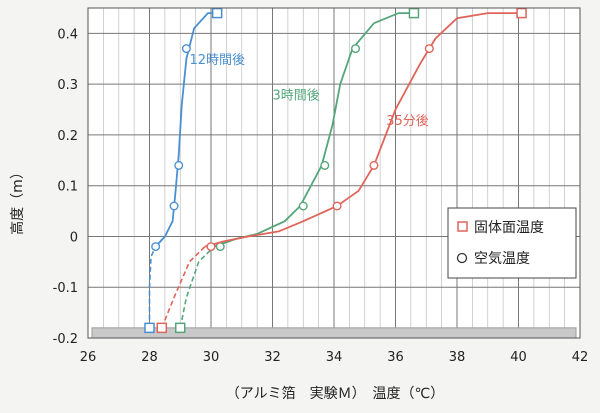 The width and height of the screenshot is (600, 413). Describe the element at coordinates (88, 357) in the screenshot. I see `x-tick-label: 26` at that location.